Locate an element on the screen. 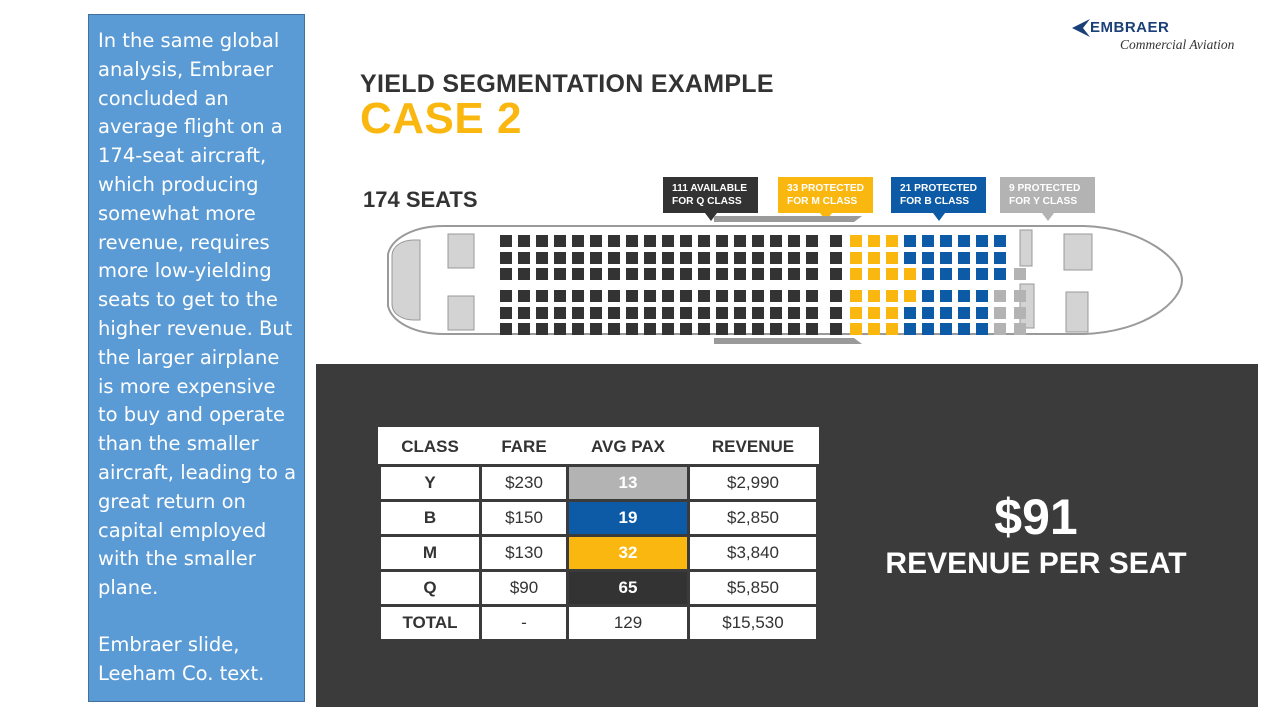  callout-y-line2: FOR Y CLASS is located at coordinates (1043, 201).